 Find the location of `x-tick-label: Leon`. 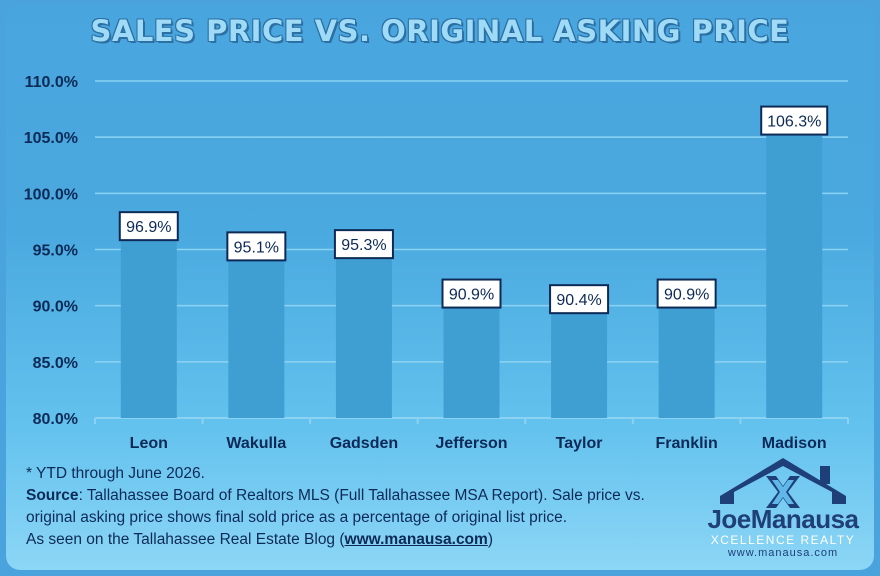

x-tick-label: Leon is located at coordinates (149, 443).